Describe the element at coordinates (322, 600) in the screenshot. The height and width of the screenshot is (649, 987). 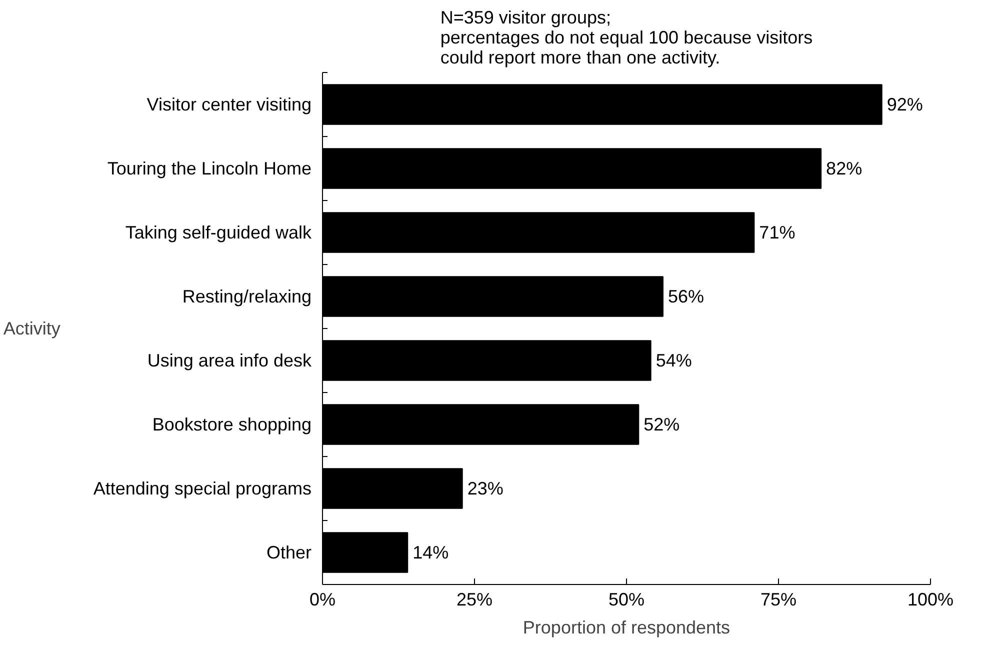
I see `x-tick-label: 0%` at that location.